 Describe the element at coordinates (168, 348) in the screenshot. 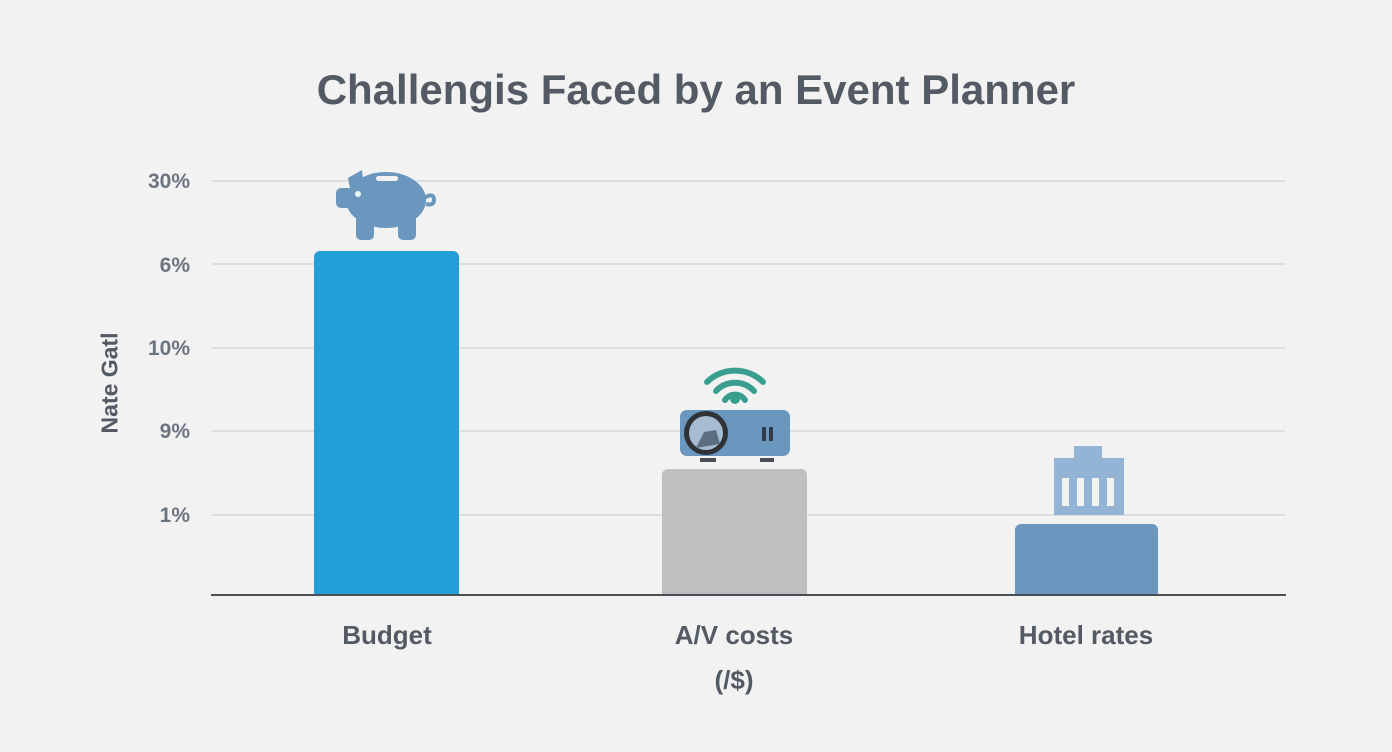

I see `y-tick-label: 10%` at that location.